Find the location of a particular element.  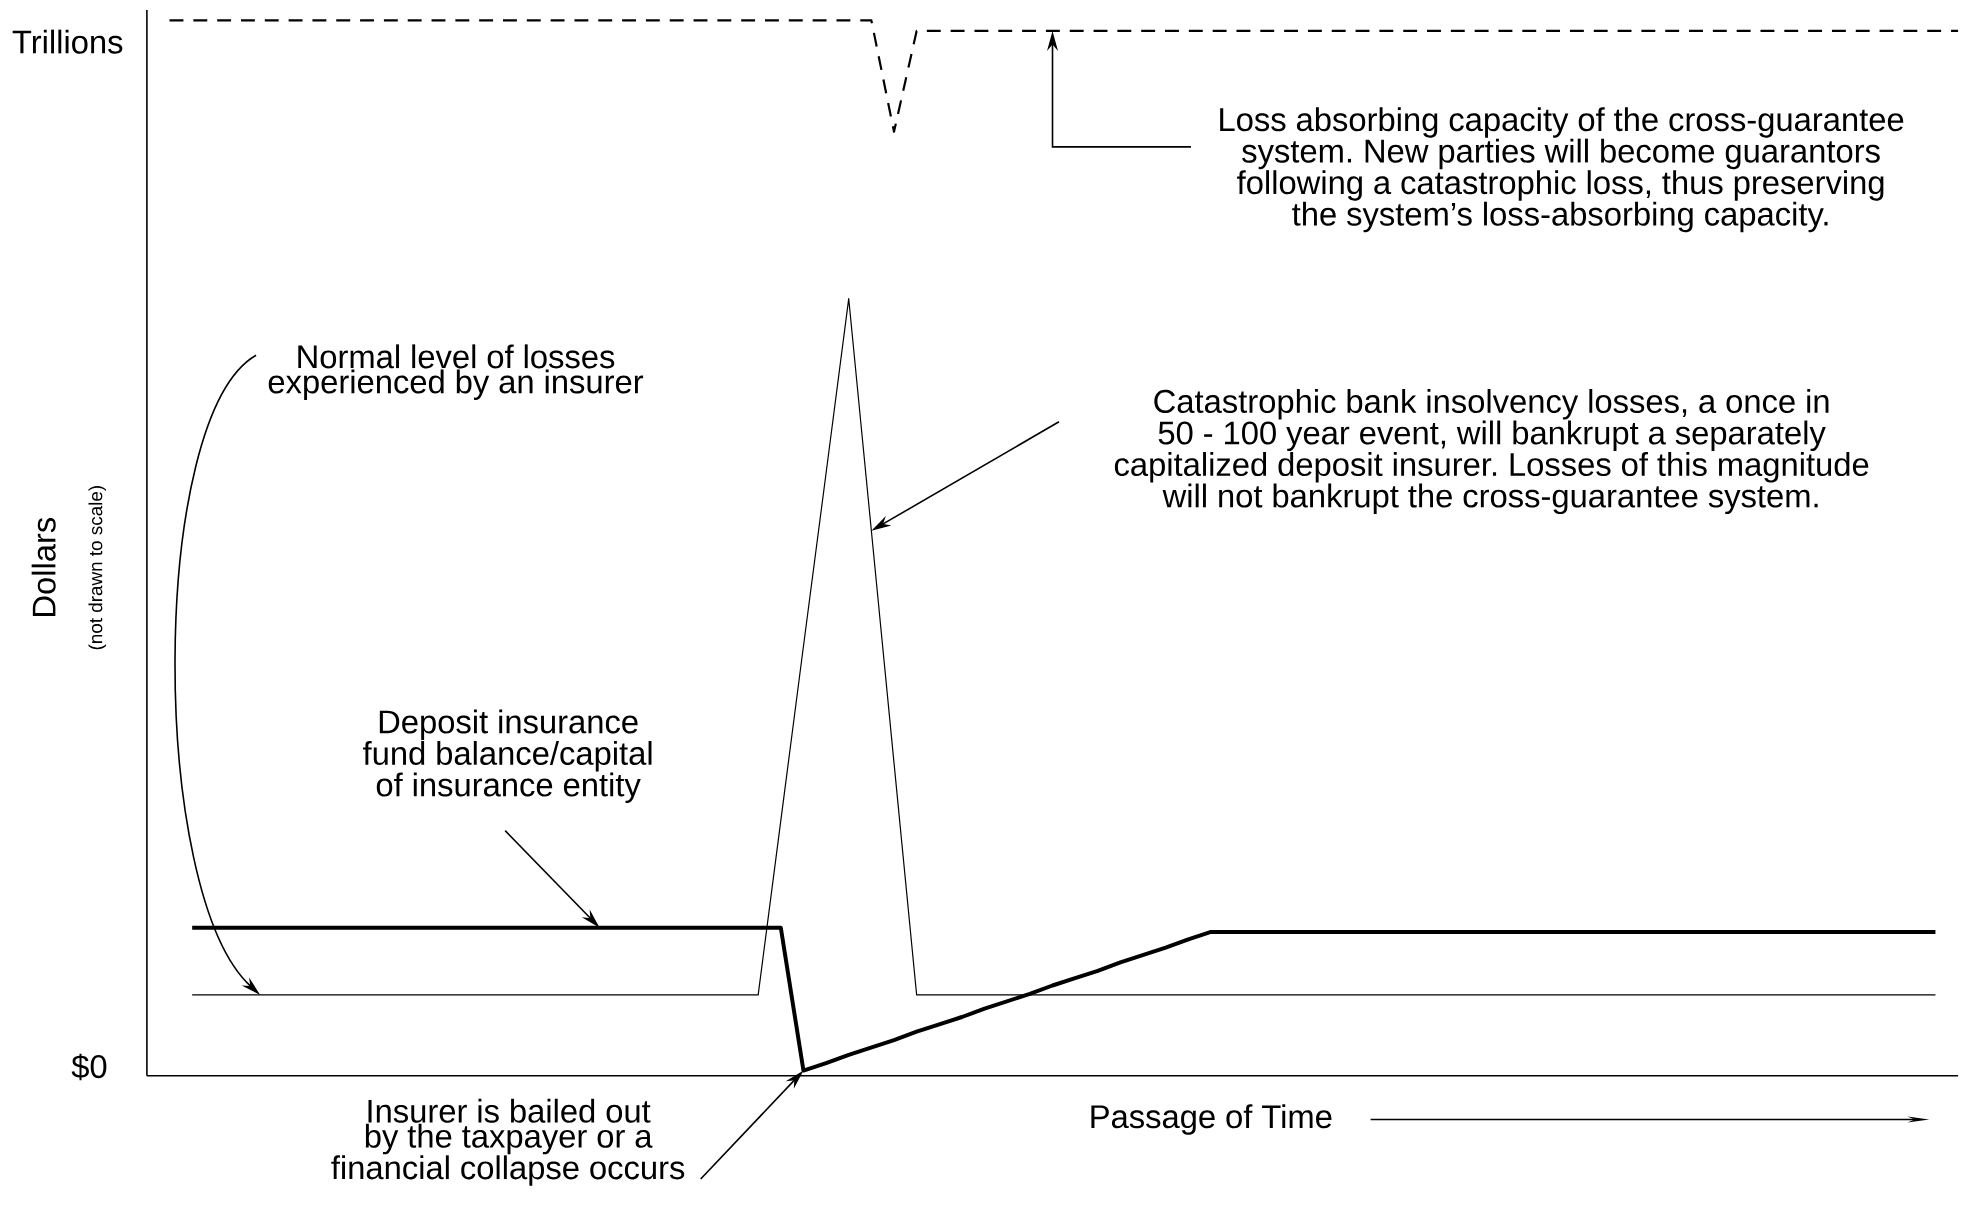

annotation: Normal level of losses experienced by an insurer is located at coordinates (456, 372).